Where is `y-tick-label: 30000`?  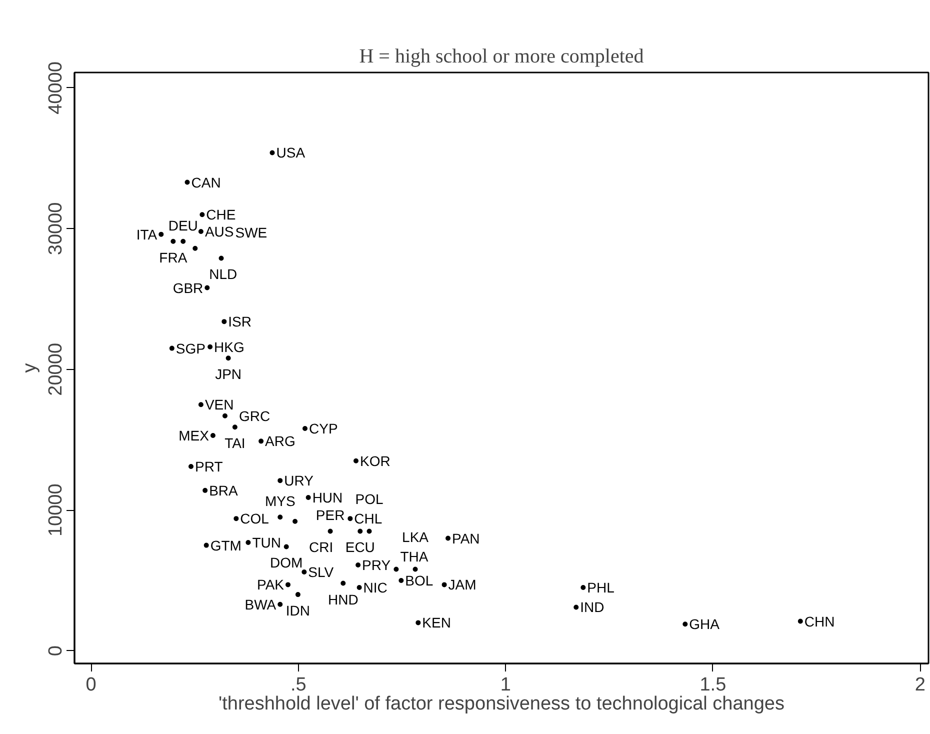
y-tick-label: 30000 is located at coordinates (56, 229).